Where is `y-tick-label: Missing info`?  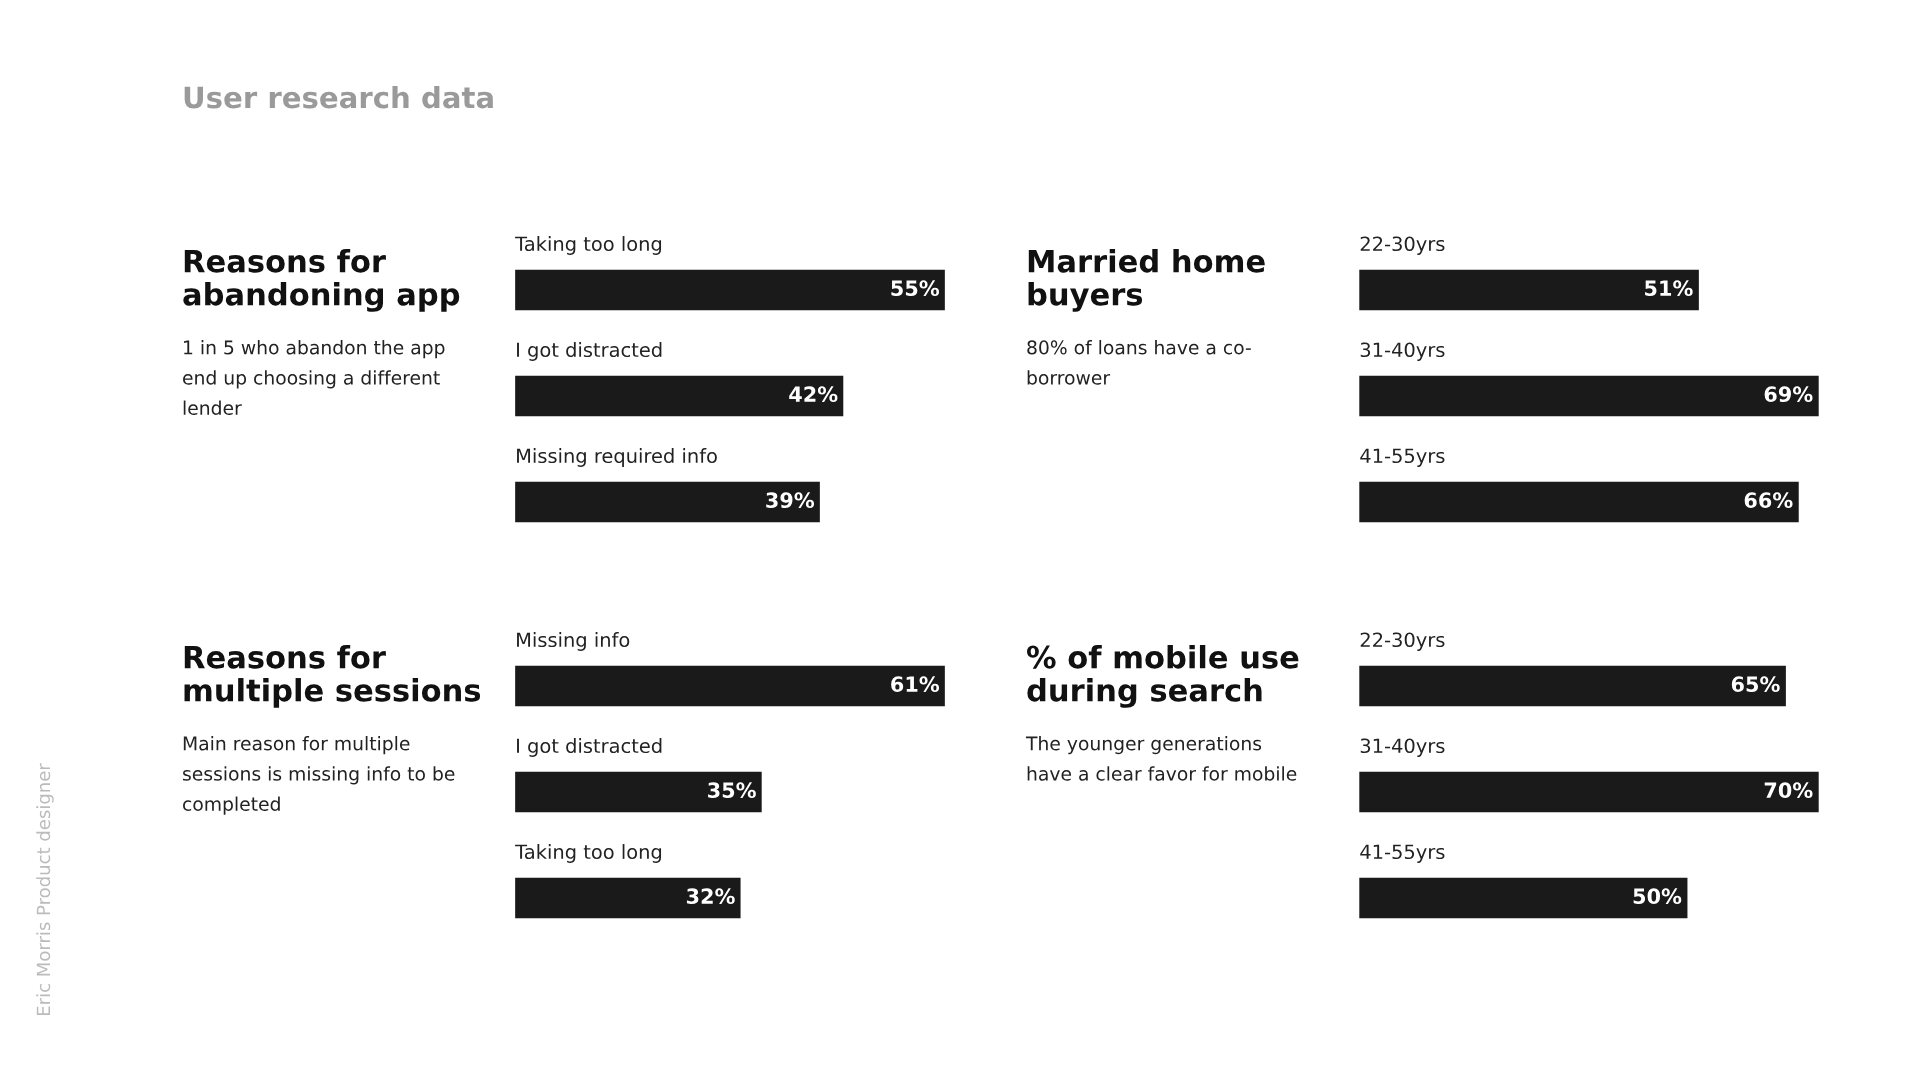 y-tick-label: Missing info is located at coordinates (573, 641).